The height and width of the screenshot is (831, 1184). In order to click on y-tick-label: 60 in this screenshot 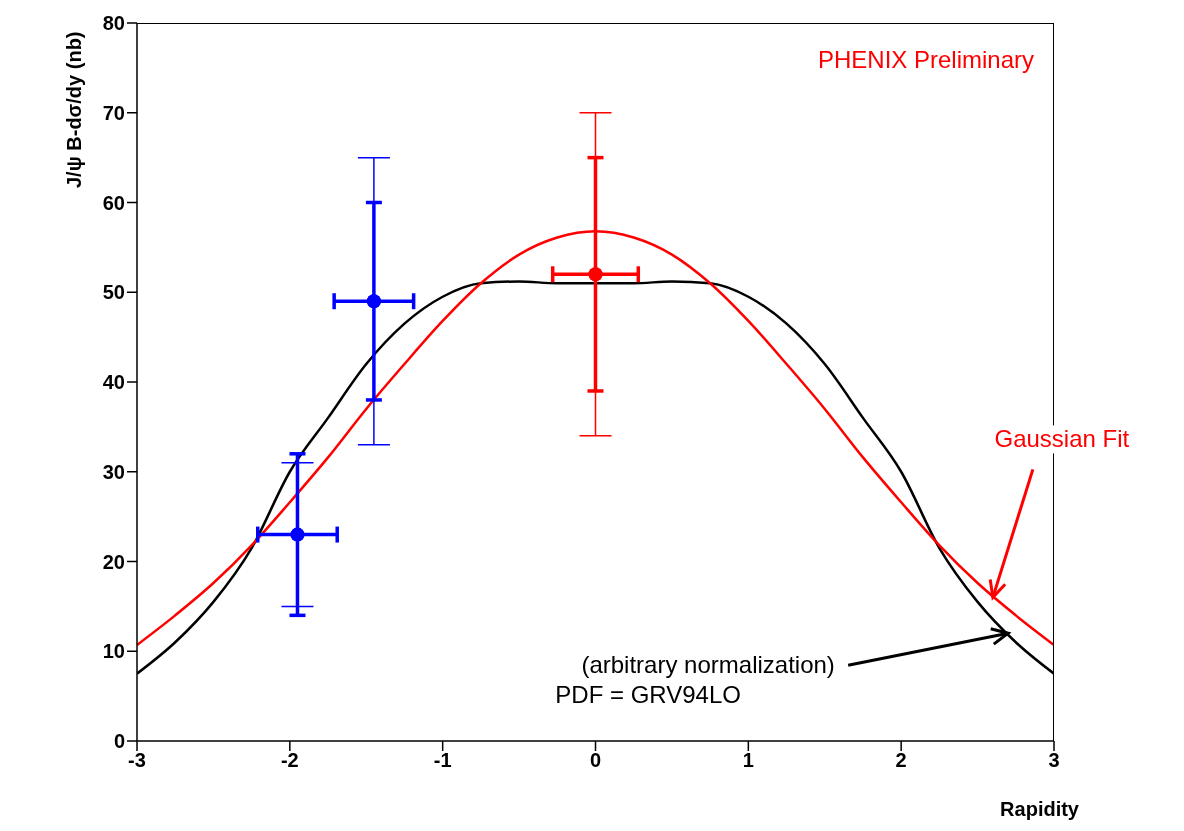, I will do `click(113, 202)`.